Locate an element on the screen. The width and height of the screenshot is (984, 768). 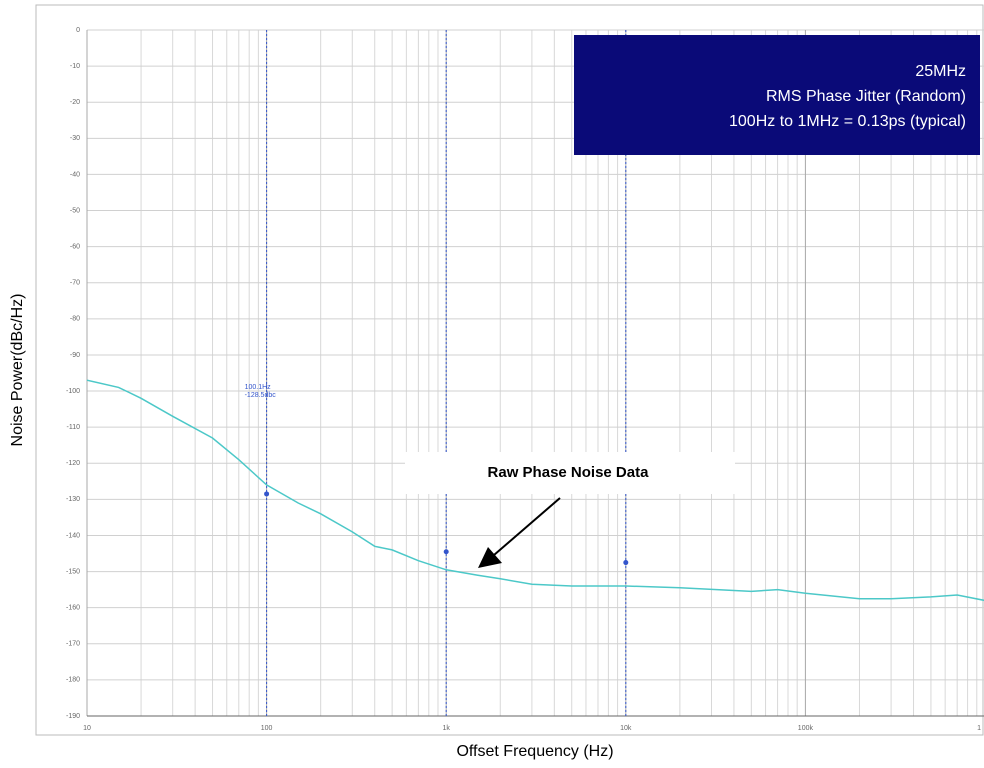
y-tick-label: -10 is located at coordinates (75, 66).